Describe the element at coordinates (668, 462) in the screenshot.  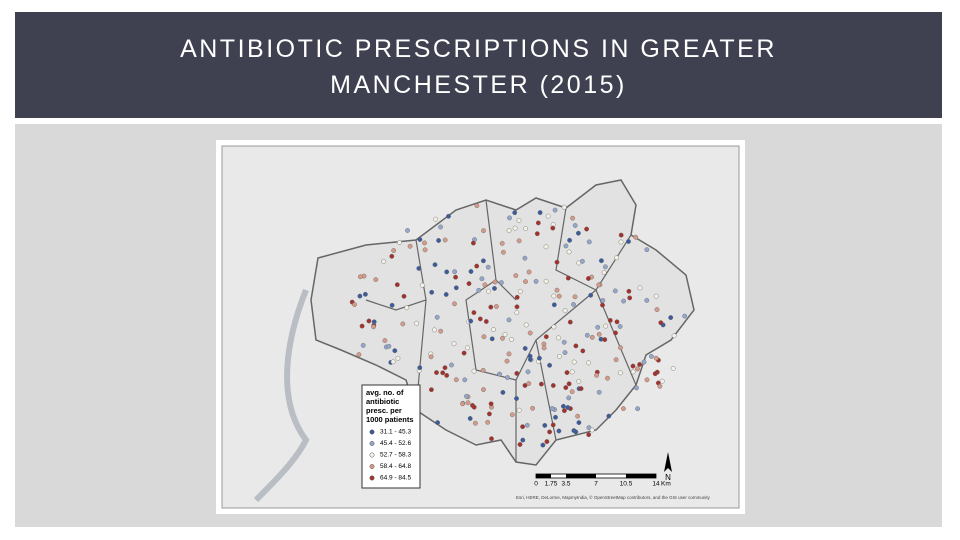
I see `north-arrow` at that location.